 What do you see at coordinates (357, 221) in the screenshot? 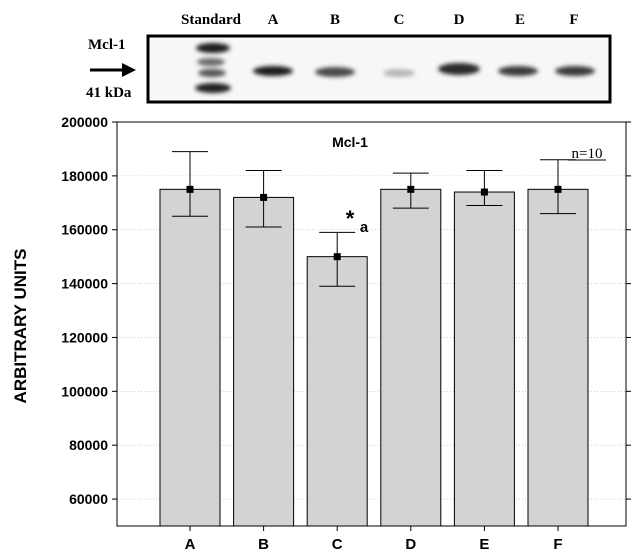
I see `significance-marker: * a` at bounding box center [357, 221].